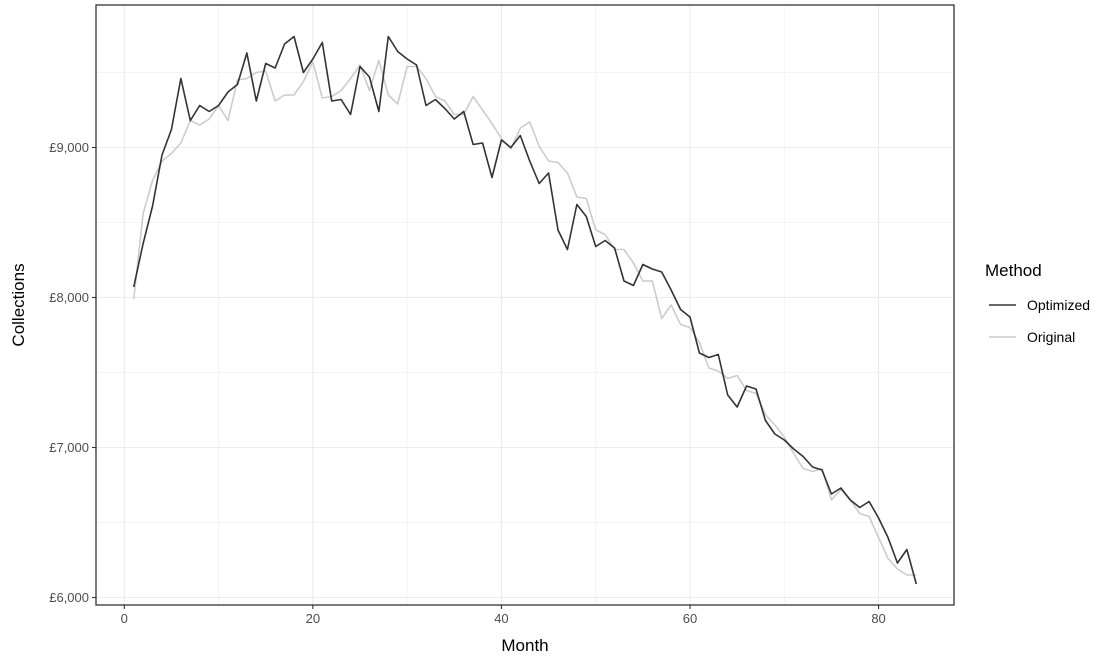 This screenshot has width=1105, height=657. Describe the element at coordinates (69, 597) in the screenshot. I see `y-tick-label: £6,000` at that location.